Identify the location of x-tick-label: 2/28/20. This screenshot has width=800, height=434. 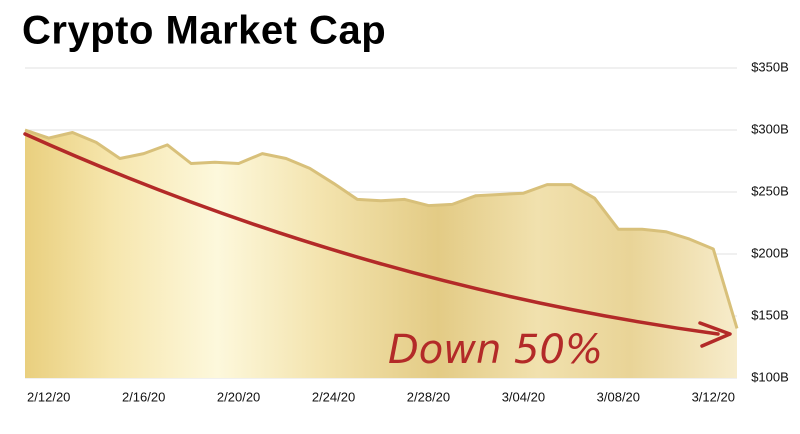
(428, 396).